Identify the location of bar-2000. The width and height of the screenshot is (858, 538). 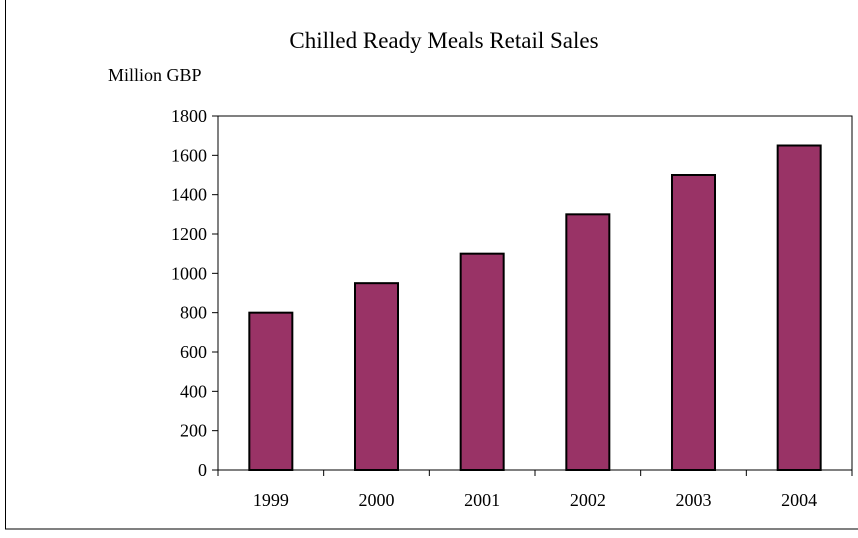
(376, 376).